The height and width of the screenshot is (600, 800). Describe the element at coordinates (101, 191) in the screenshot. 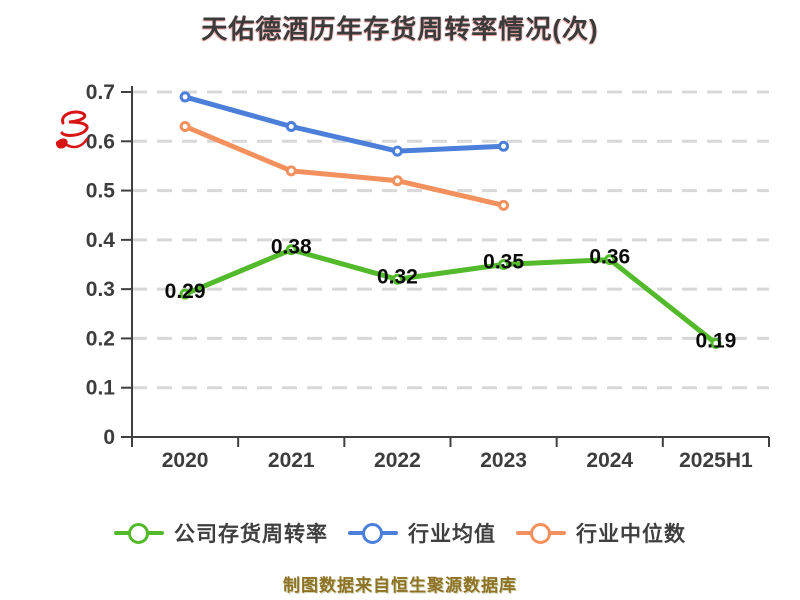

I see `y-axis-label: 0.5` at that location.